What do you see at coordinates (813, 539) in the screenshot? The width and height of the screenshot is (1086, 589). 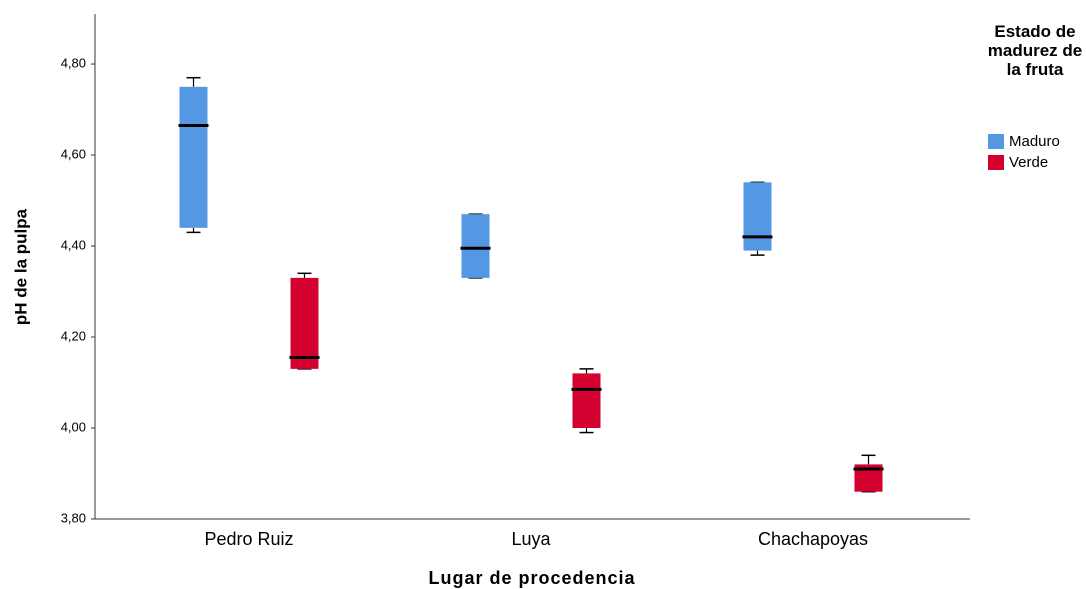 I see `x-tick-label: Chachapoyas` at bounding box center [813, 539].